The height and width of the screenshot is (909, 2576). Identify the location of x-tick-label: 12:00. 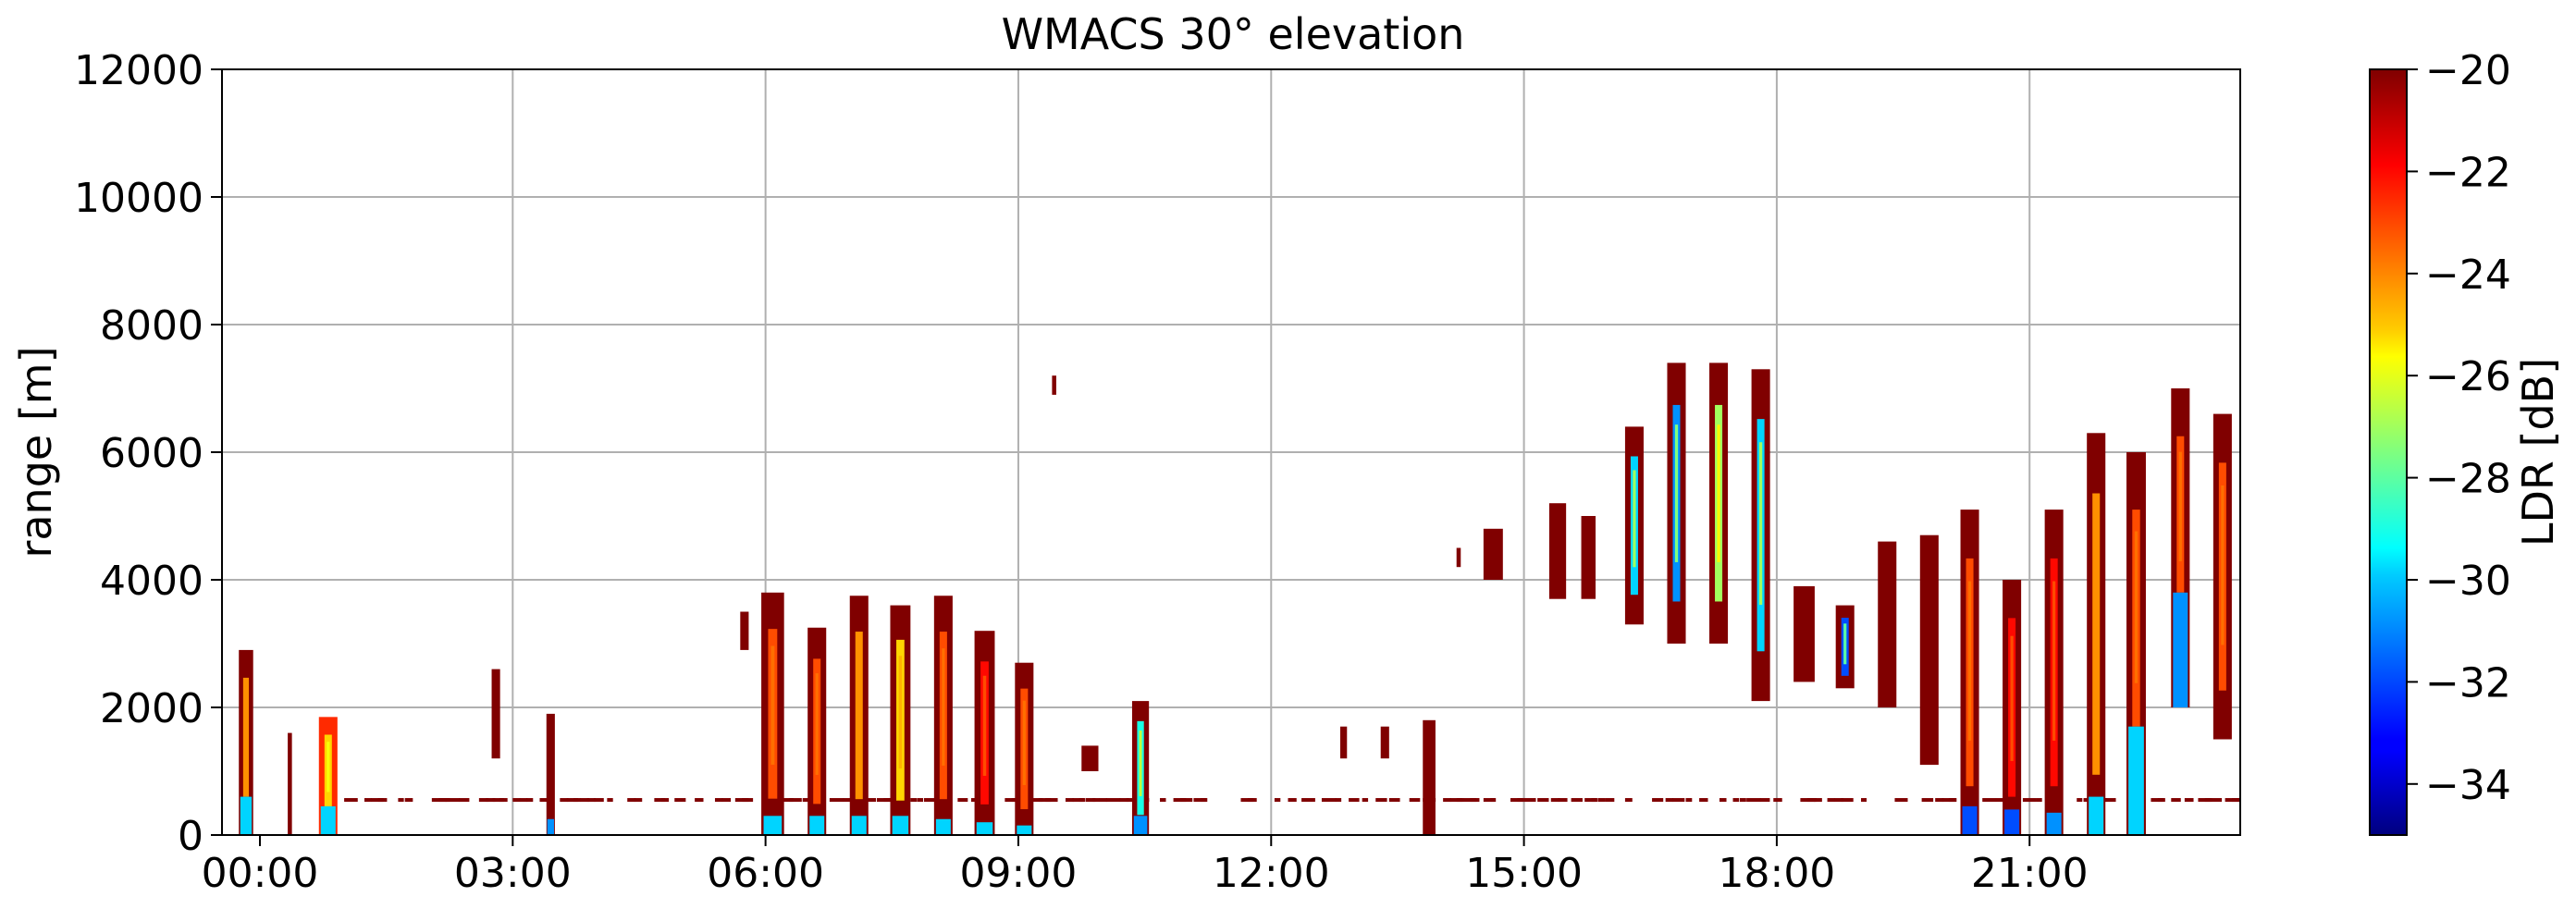
(1271, 873).